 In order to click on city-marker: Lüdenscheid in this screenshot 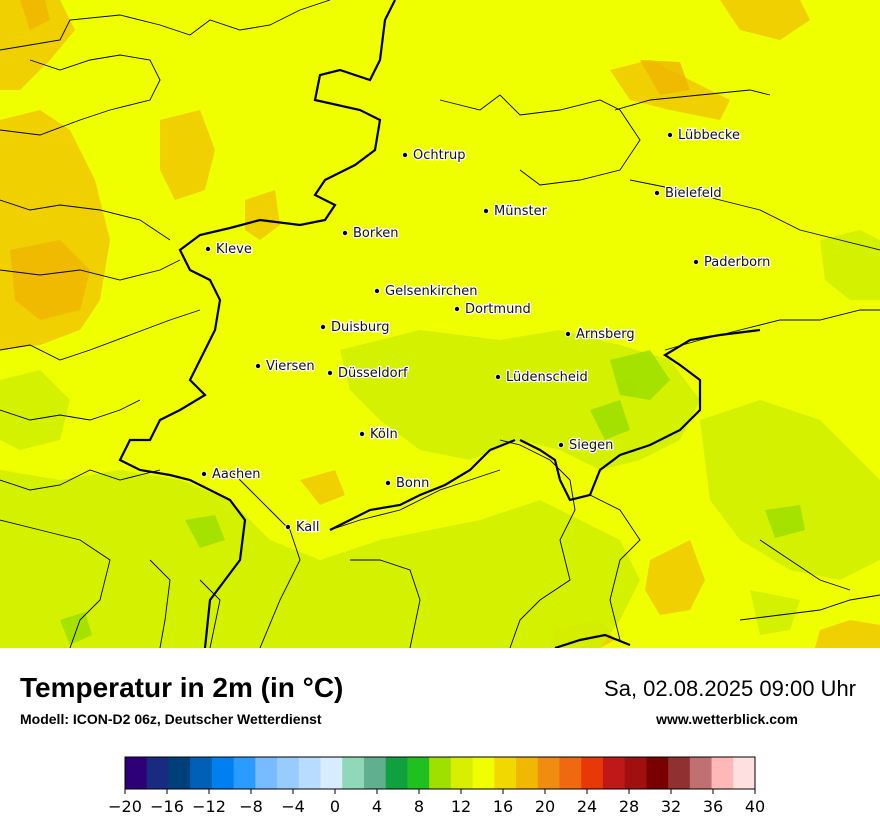, I will do `click(541, 377)`.